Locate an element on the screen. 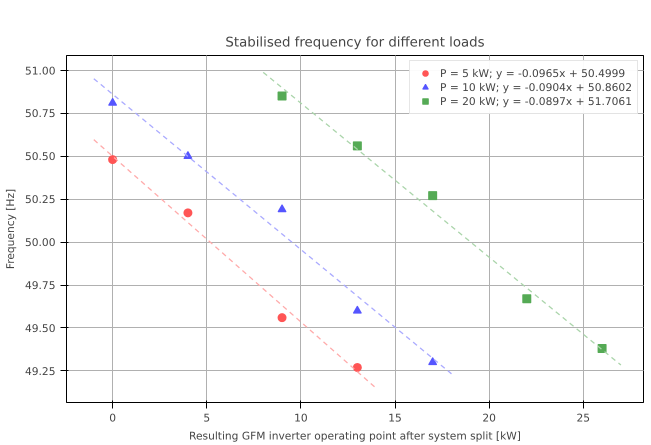 This screenshot has width=651, height=445. y-tick-label: 51.00 is located at coordinates (40, 71).